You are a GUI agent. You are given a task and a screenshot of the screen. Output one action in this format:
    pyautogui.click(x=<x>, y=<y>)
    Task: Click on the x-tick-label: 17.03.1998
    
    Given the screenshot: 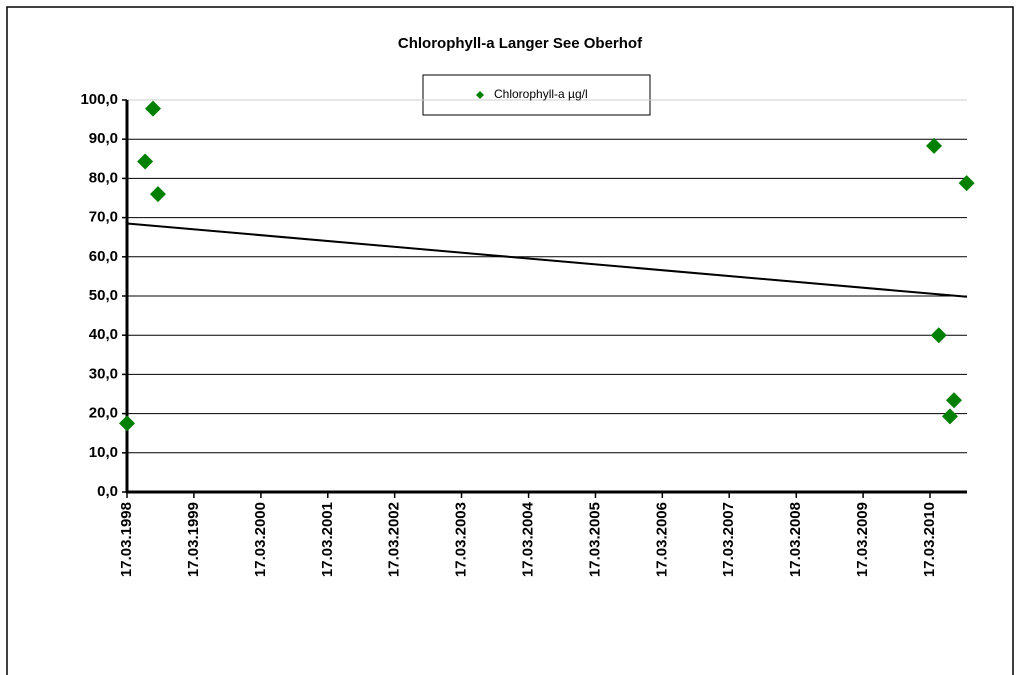 What is the action you would take?
    pyautogui.click(x=126, y=539)
    